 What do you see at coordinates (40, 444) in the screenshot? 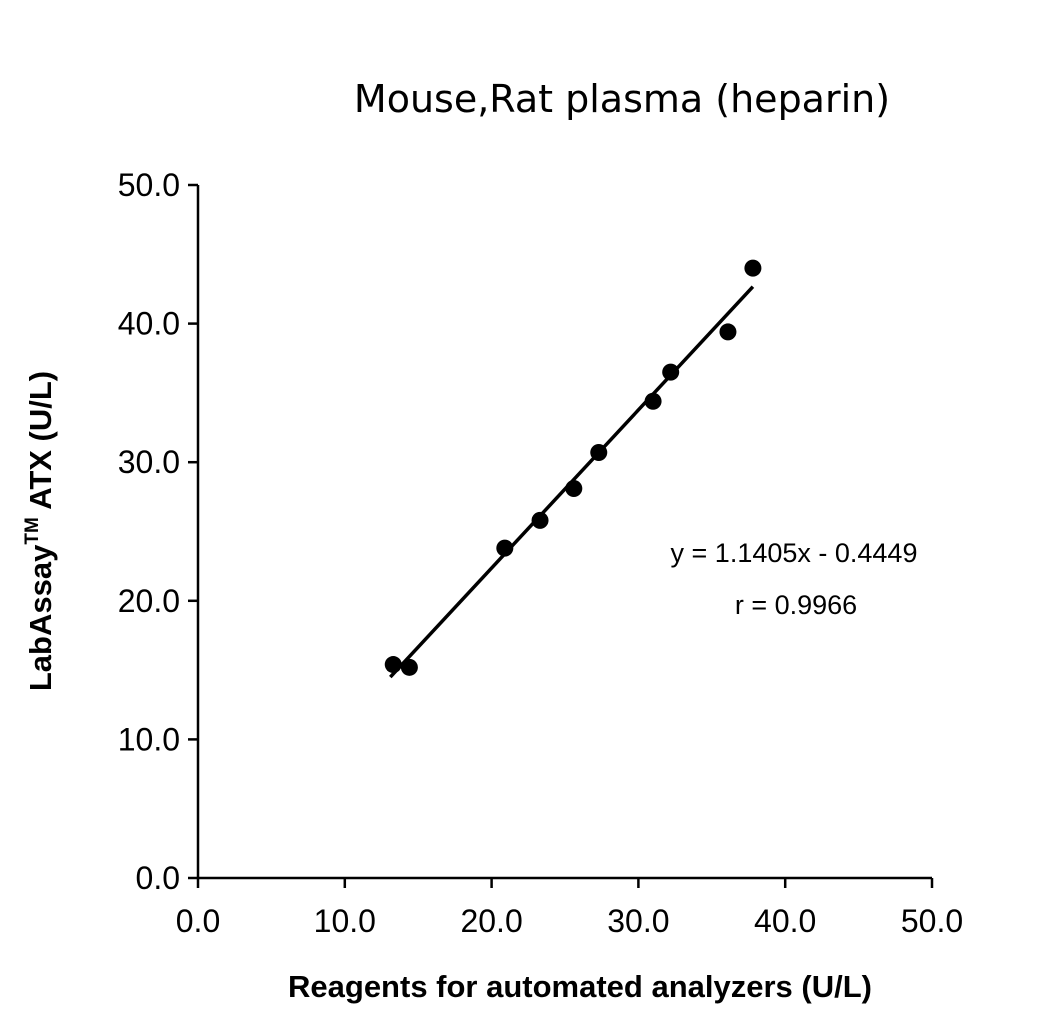
I see `y-axis-label-rest: ATX (U/L)` at bounding box center [40, 444].